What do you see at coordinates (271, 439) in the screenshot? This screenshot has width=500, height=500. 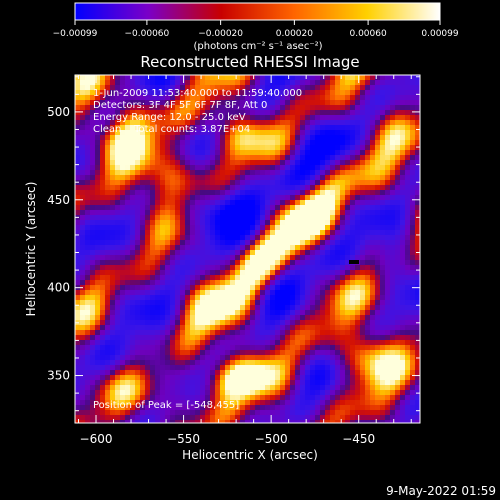 I see `x-tick-label: −500` at bounding box center [271, 439].